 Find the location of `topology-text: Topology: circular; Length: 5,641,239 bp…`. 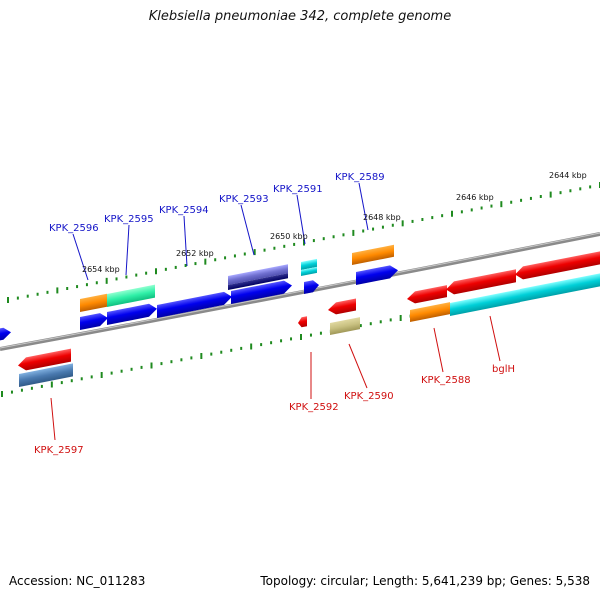

topology-text: Topology: circular; Length: 5,641,239 bp… is located at coordinates (425, 581).